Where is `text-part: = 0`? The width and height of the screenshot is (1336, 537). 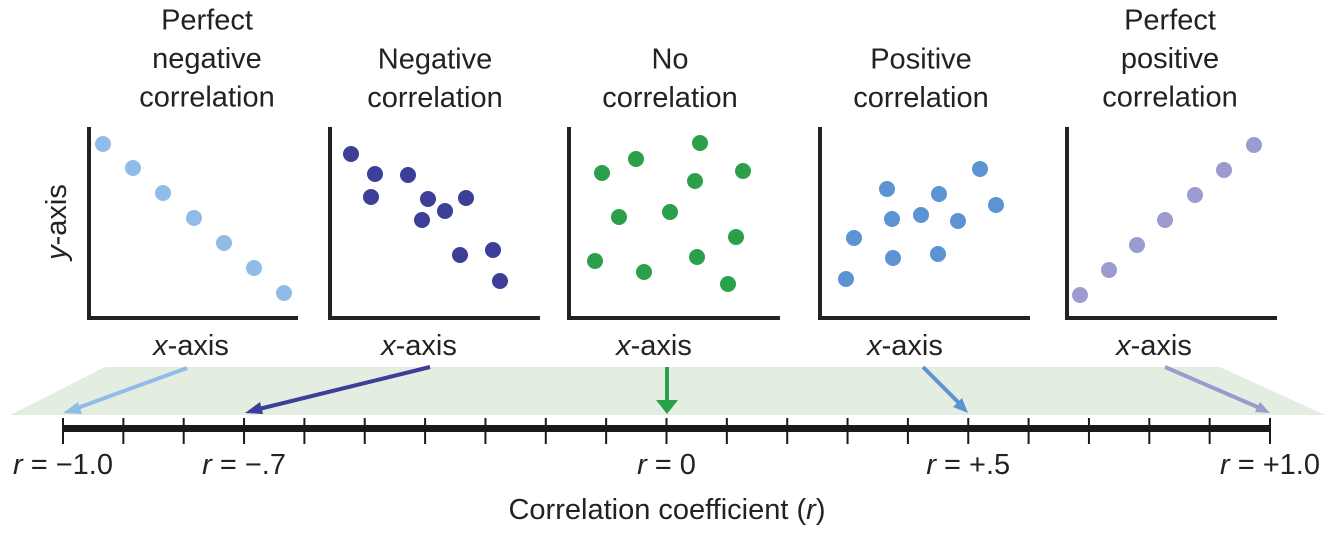
text-part: = 0 is located at coordinates (671, 465).